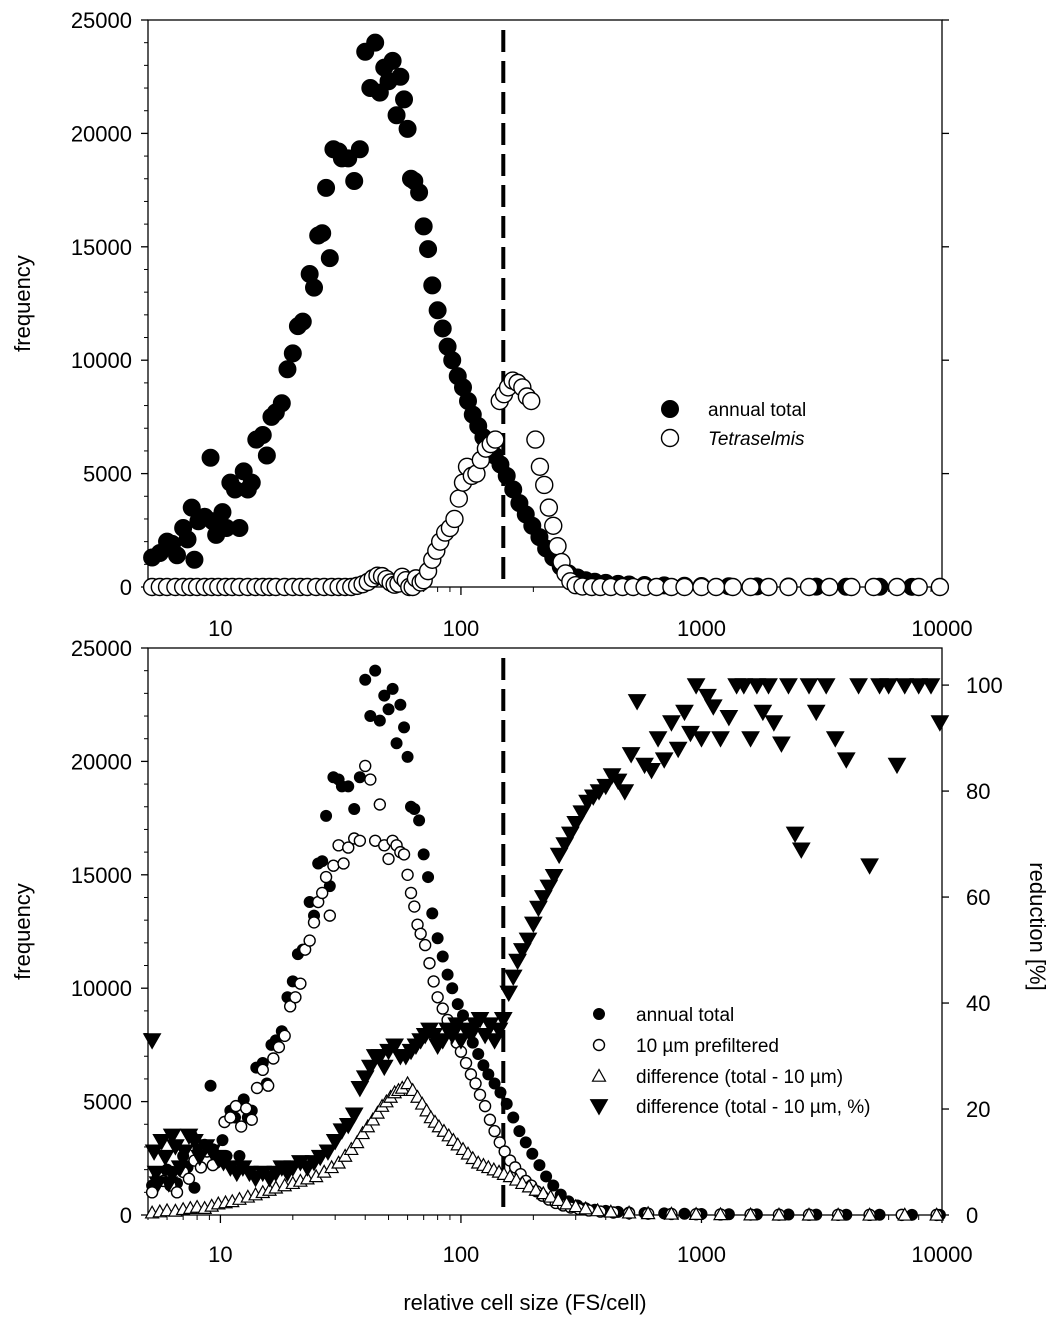 The height and width of the screenshot is (1318, 1046). Describe the element at coordinates (546, 484) in the screenshot. I see `series-open-circle` at that location.